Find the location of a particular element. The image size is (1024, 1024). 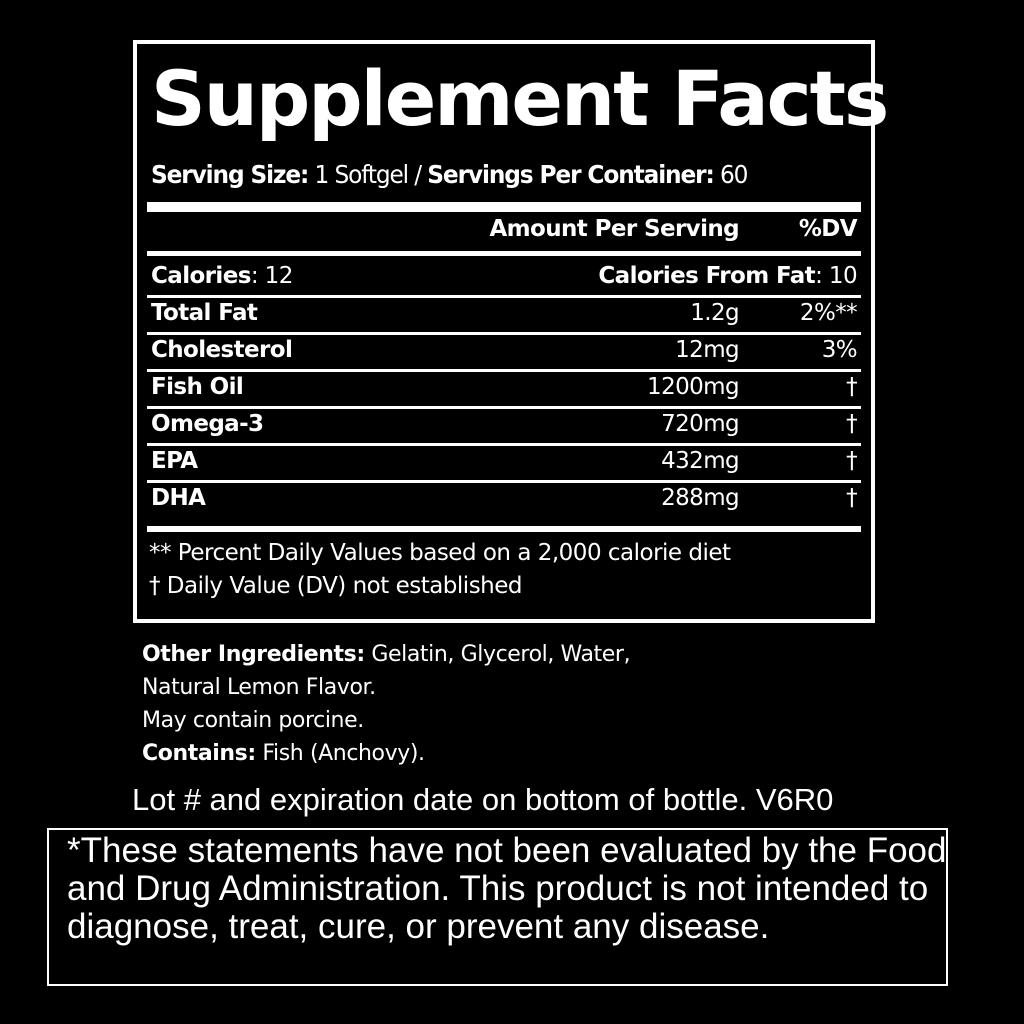

nutrient-amount: 1200mg is located at coordinates (693, 387).